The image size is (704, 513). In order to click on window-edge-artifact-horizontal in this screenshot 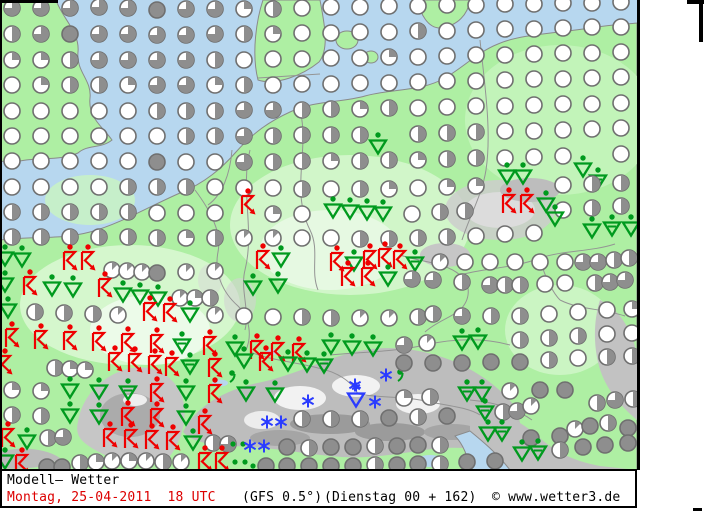, I will do `click(695, 2)`.